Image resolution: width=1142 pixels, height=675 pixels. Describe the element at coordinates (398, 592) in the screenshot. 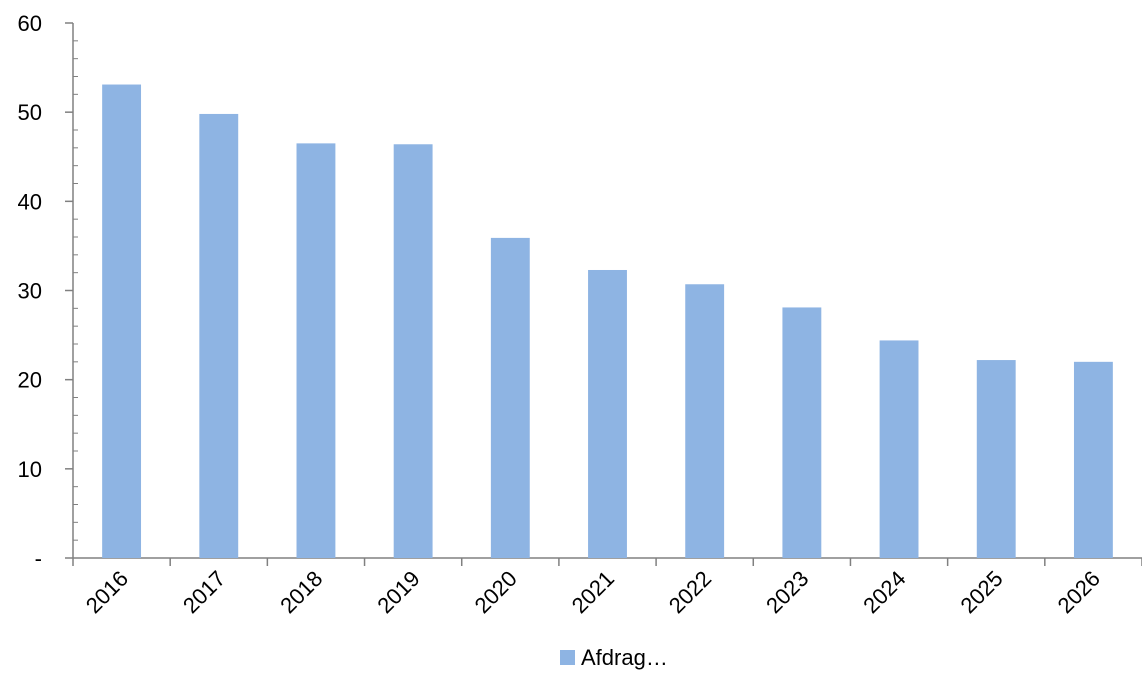

I see `x-tick-label-2019: 2019` at that location.